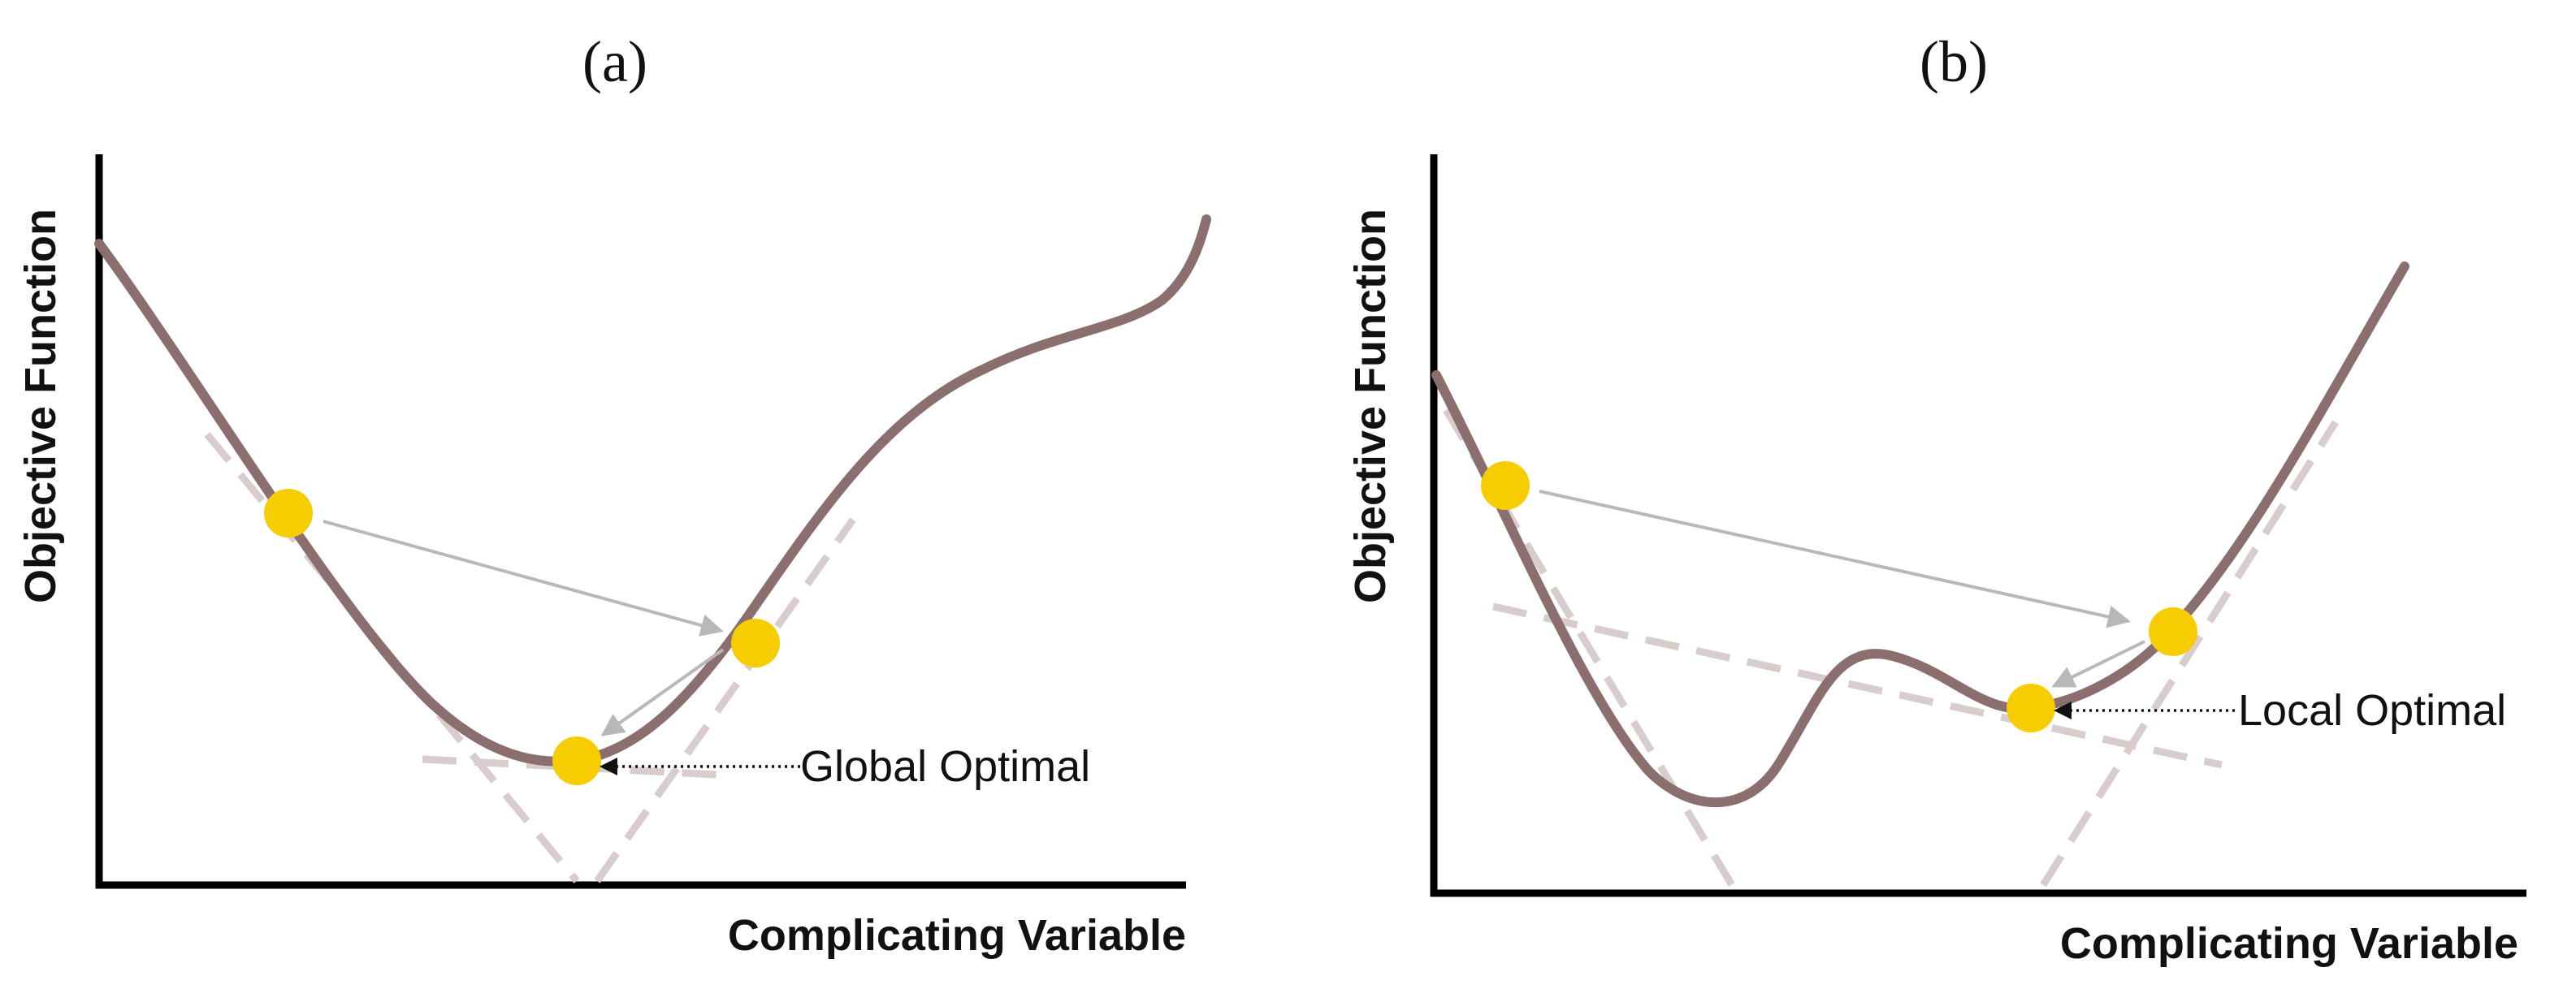 The image size is (2576, 989). What do you see at coordinates (2063, 710) in the screenshot?
I see `panel-b-optimum-pointer-head` at bounding box center [2063, 710].